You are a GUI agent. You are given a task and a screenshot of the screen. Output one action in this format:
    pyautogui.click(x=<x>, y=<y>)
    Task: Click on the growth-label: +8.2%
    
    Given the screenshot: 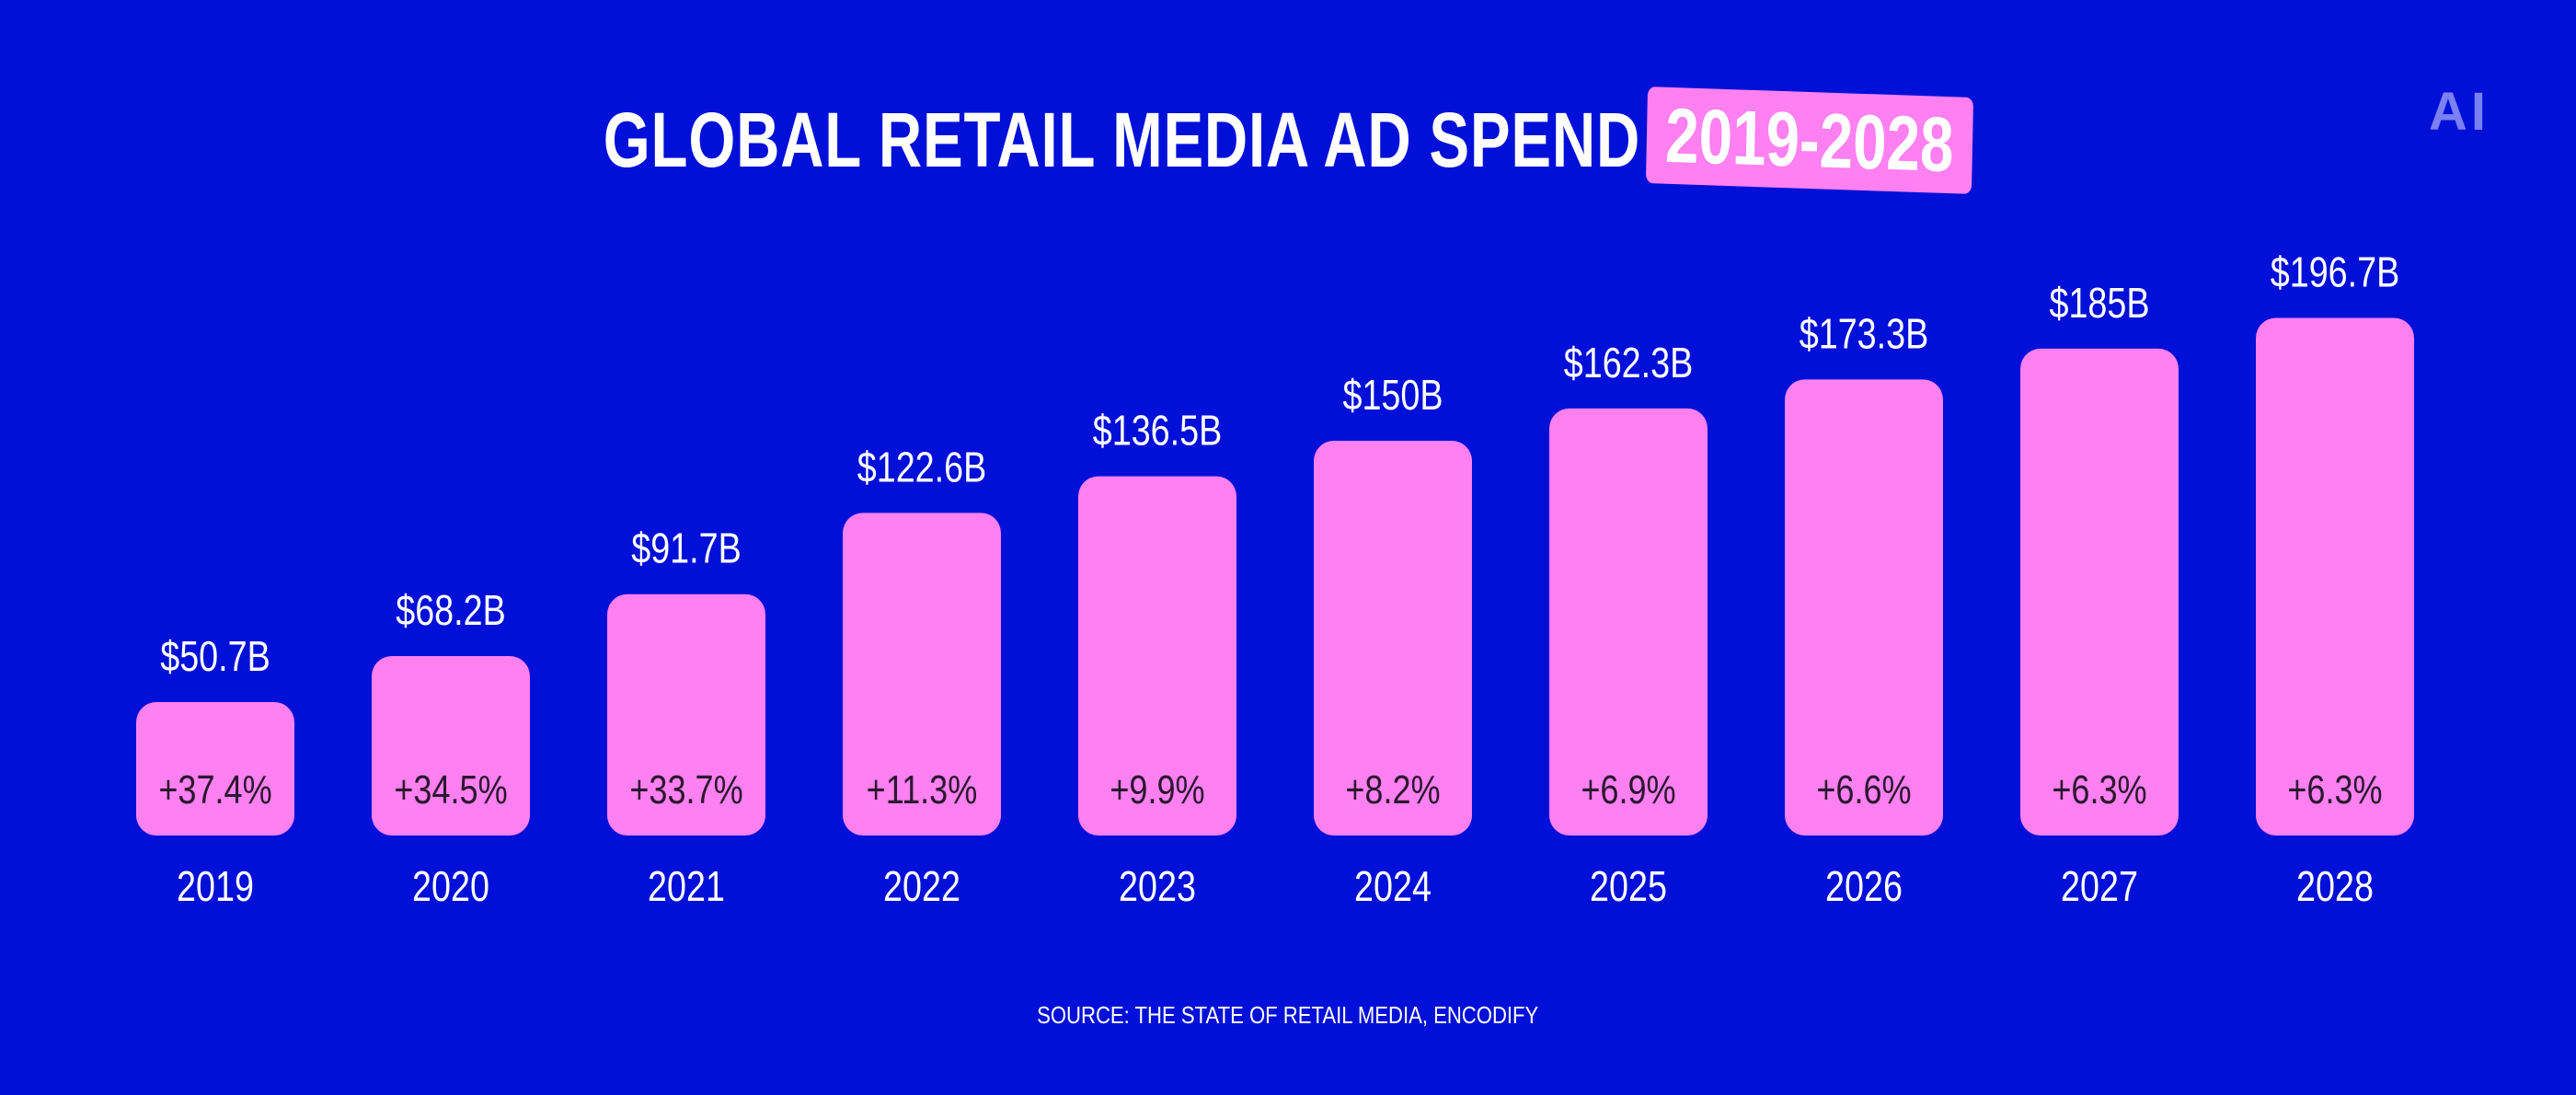 What is the action you would take?
    pyautogui.click(x=1392, y=790)
    